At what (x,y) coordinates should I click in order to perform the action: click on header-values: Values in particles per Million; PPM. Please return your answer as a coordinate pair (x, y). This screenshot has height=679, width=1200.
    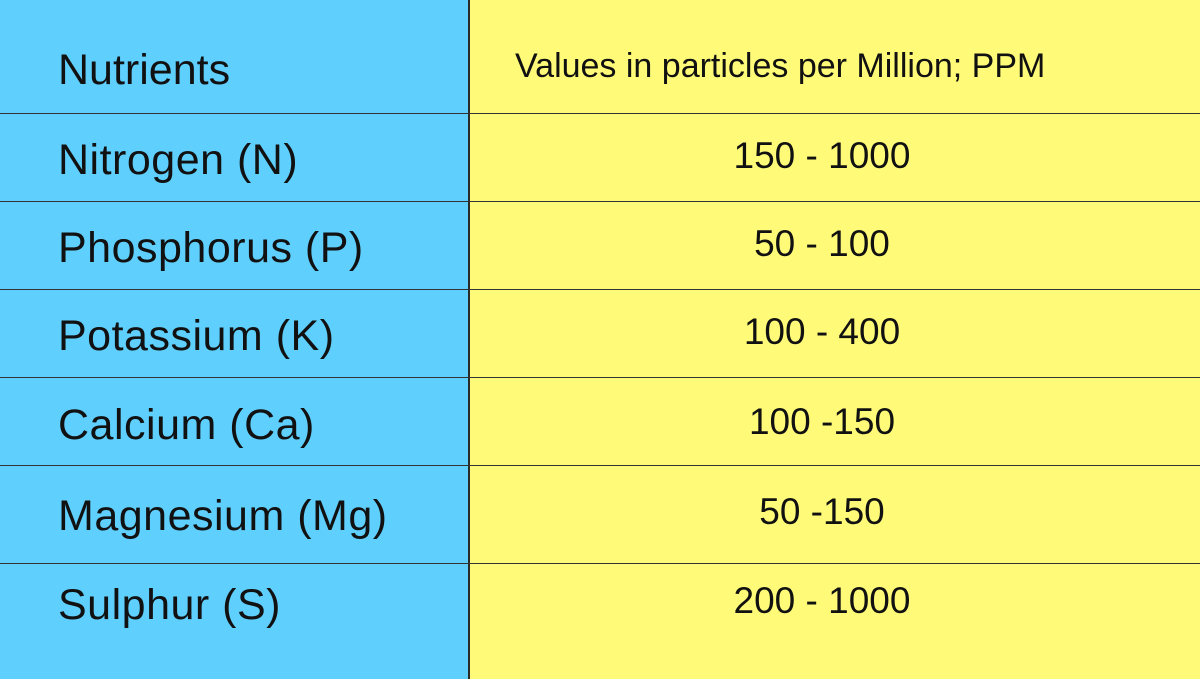
    Looking at the image, I should click on (780, 65).